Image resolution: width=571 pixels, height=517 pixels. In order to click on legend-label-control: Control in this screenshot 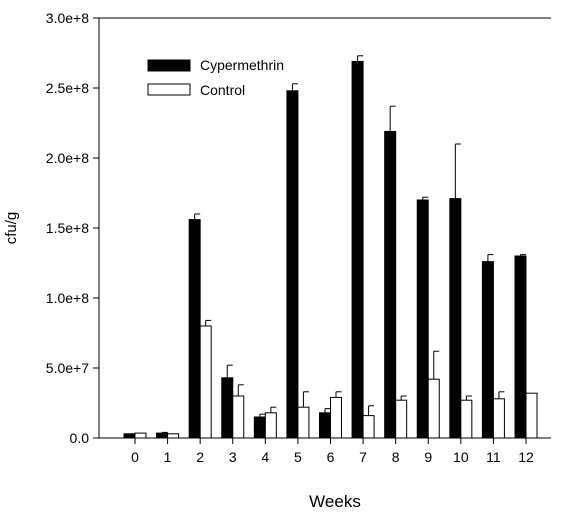, I will do `click(222, 90)`.